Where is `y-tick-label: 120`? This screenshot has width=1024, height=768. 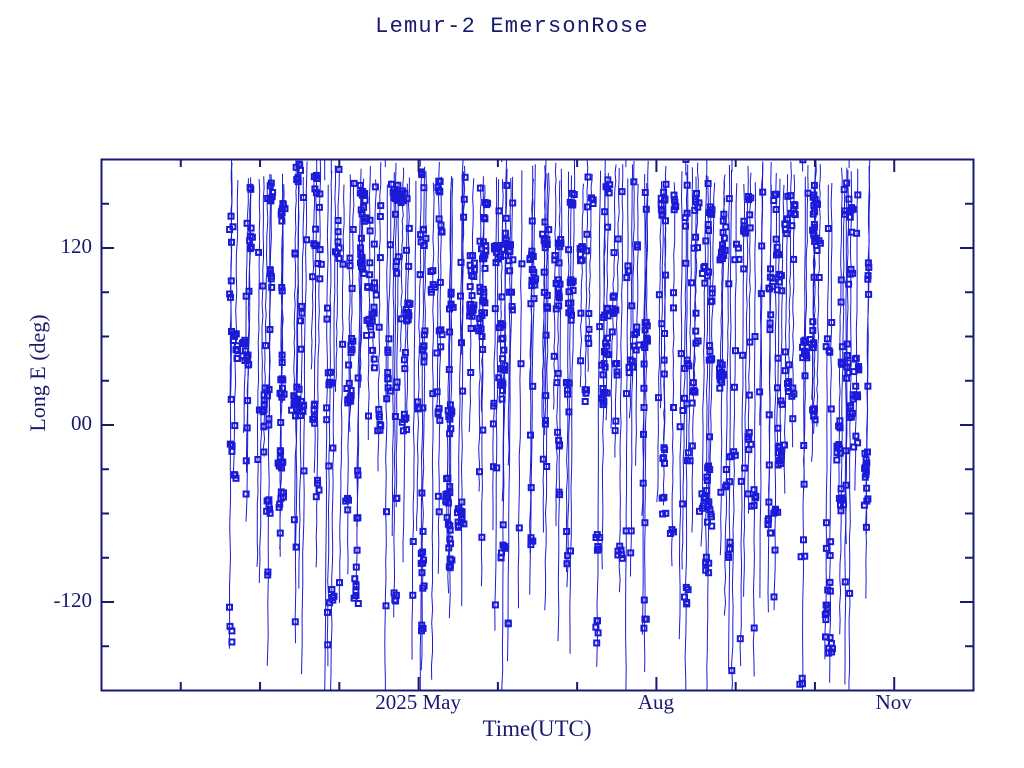 y-tick-label: 120 is located at coordinates (76, 245).